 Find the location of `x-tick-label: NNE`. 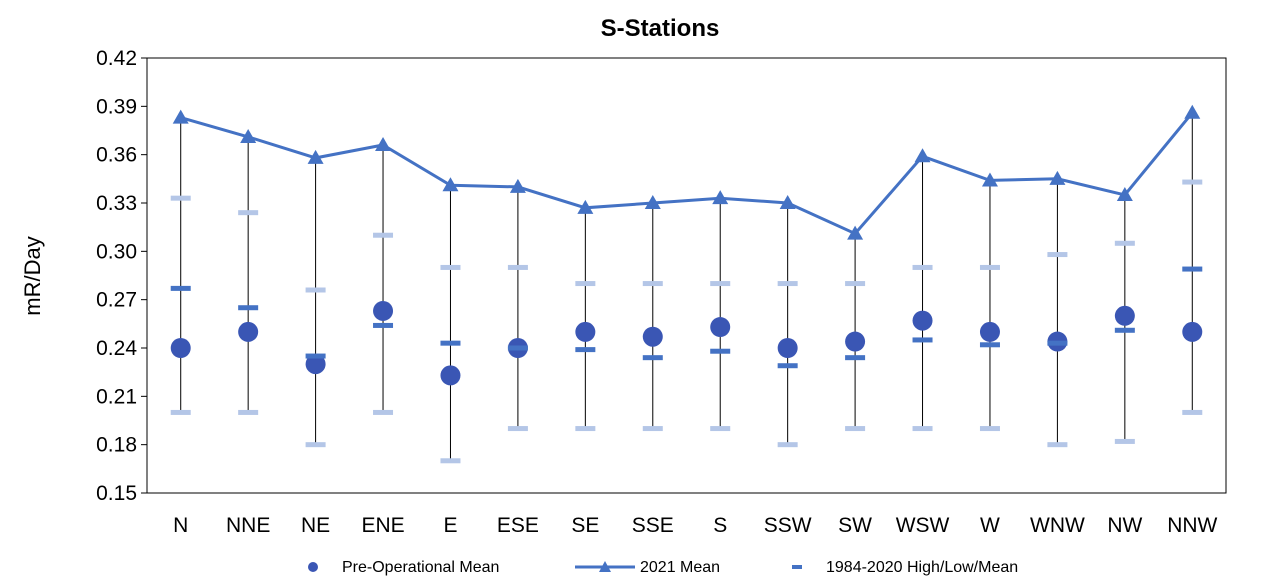

x-tick-label: NNE is located at coordinates (248, 525).